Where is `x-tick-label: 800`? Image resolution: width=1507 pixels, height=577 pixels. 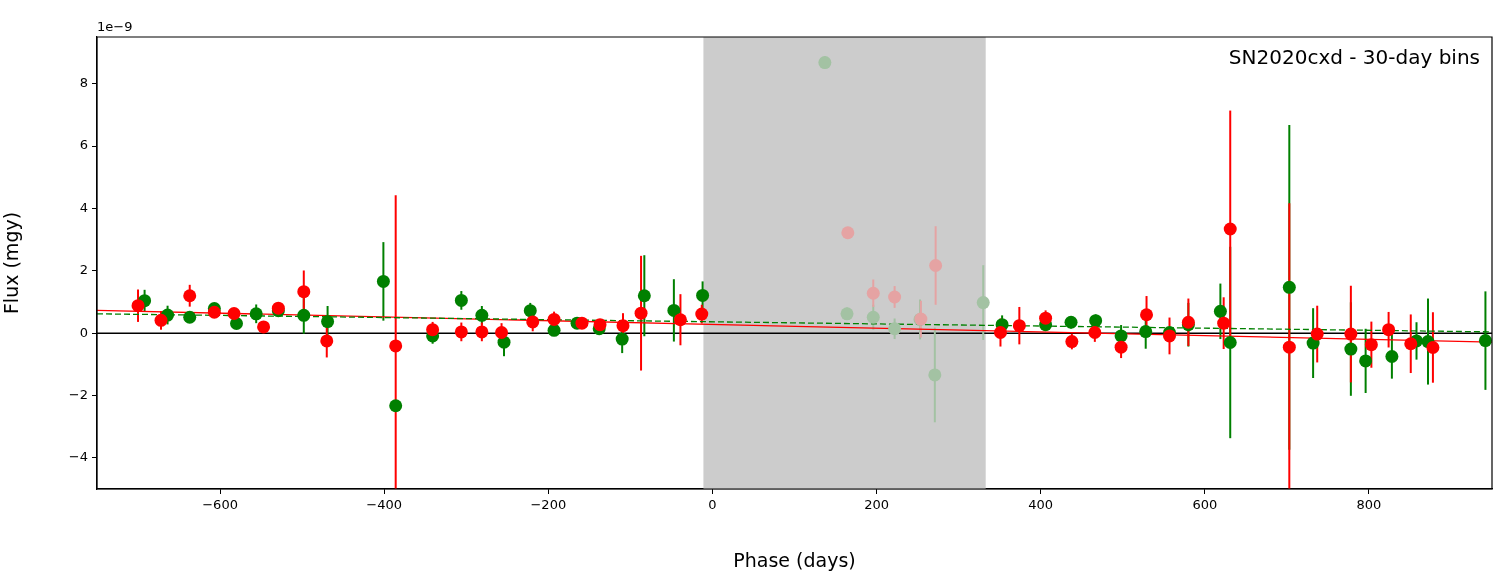 x-tick-label: 800 is located at coordinates (1369, 505).